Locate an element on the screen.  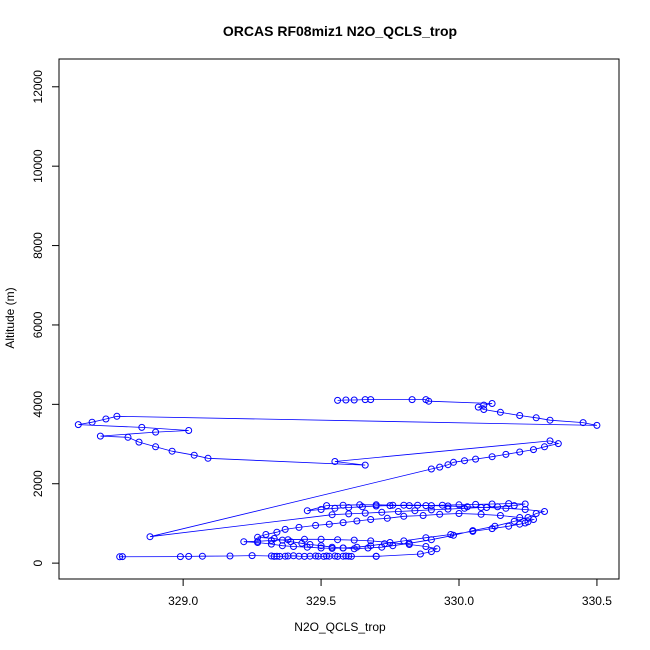
y-axis: 0 2000 4000 6000 8000 10000 12000 is located at coordinates (45, 318).